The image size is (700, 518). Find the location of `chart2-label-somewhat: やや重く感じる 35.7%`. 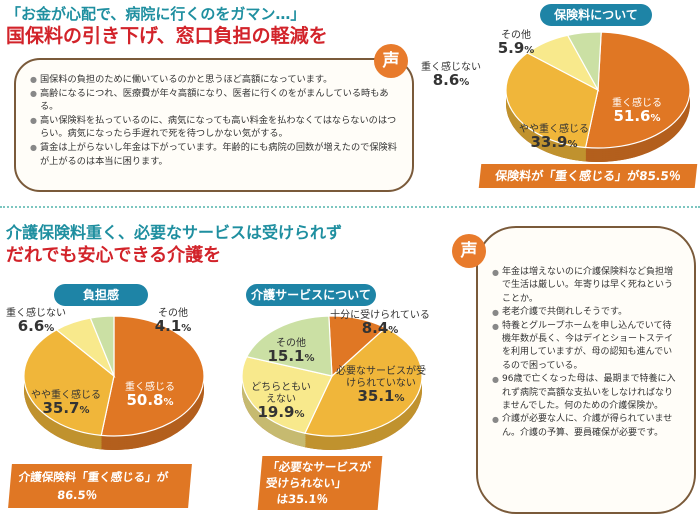

chart2-label-somewhat: やや重く感じる 35.7% is located at coordinates (66, 403).